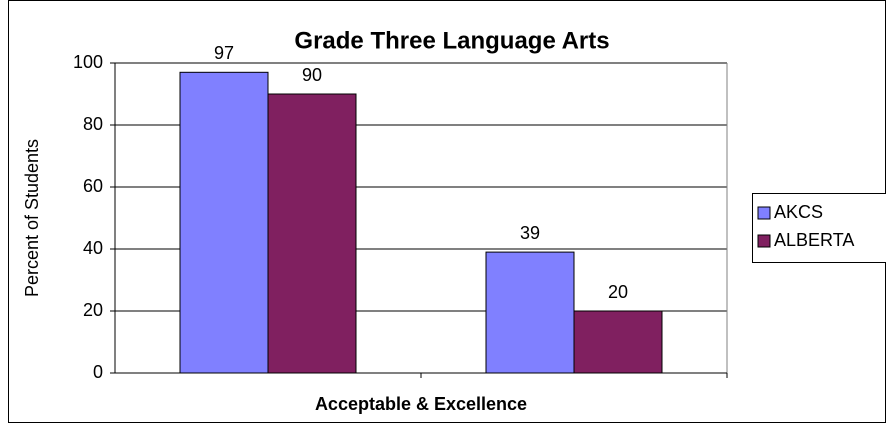  What do you see at coordinates (618, 292) in the screenshot?
I see `data-label: 20` at bounding box center [618, 292].